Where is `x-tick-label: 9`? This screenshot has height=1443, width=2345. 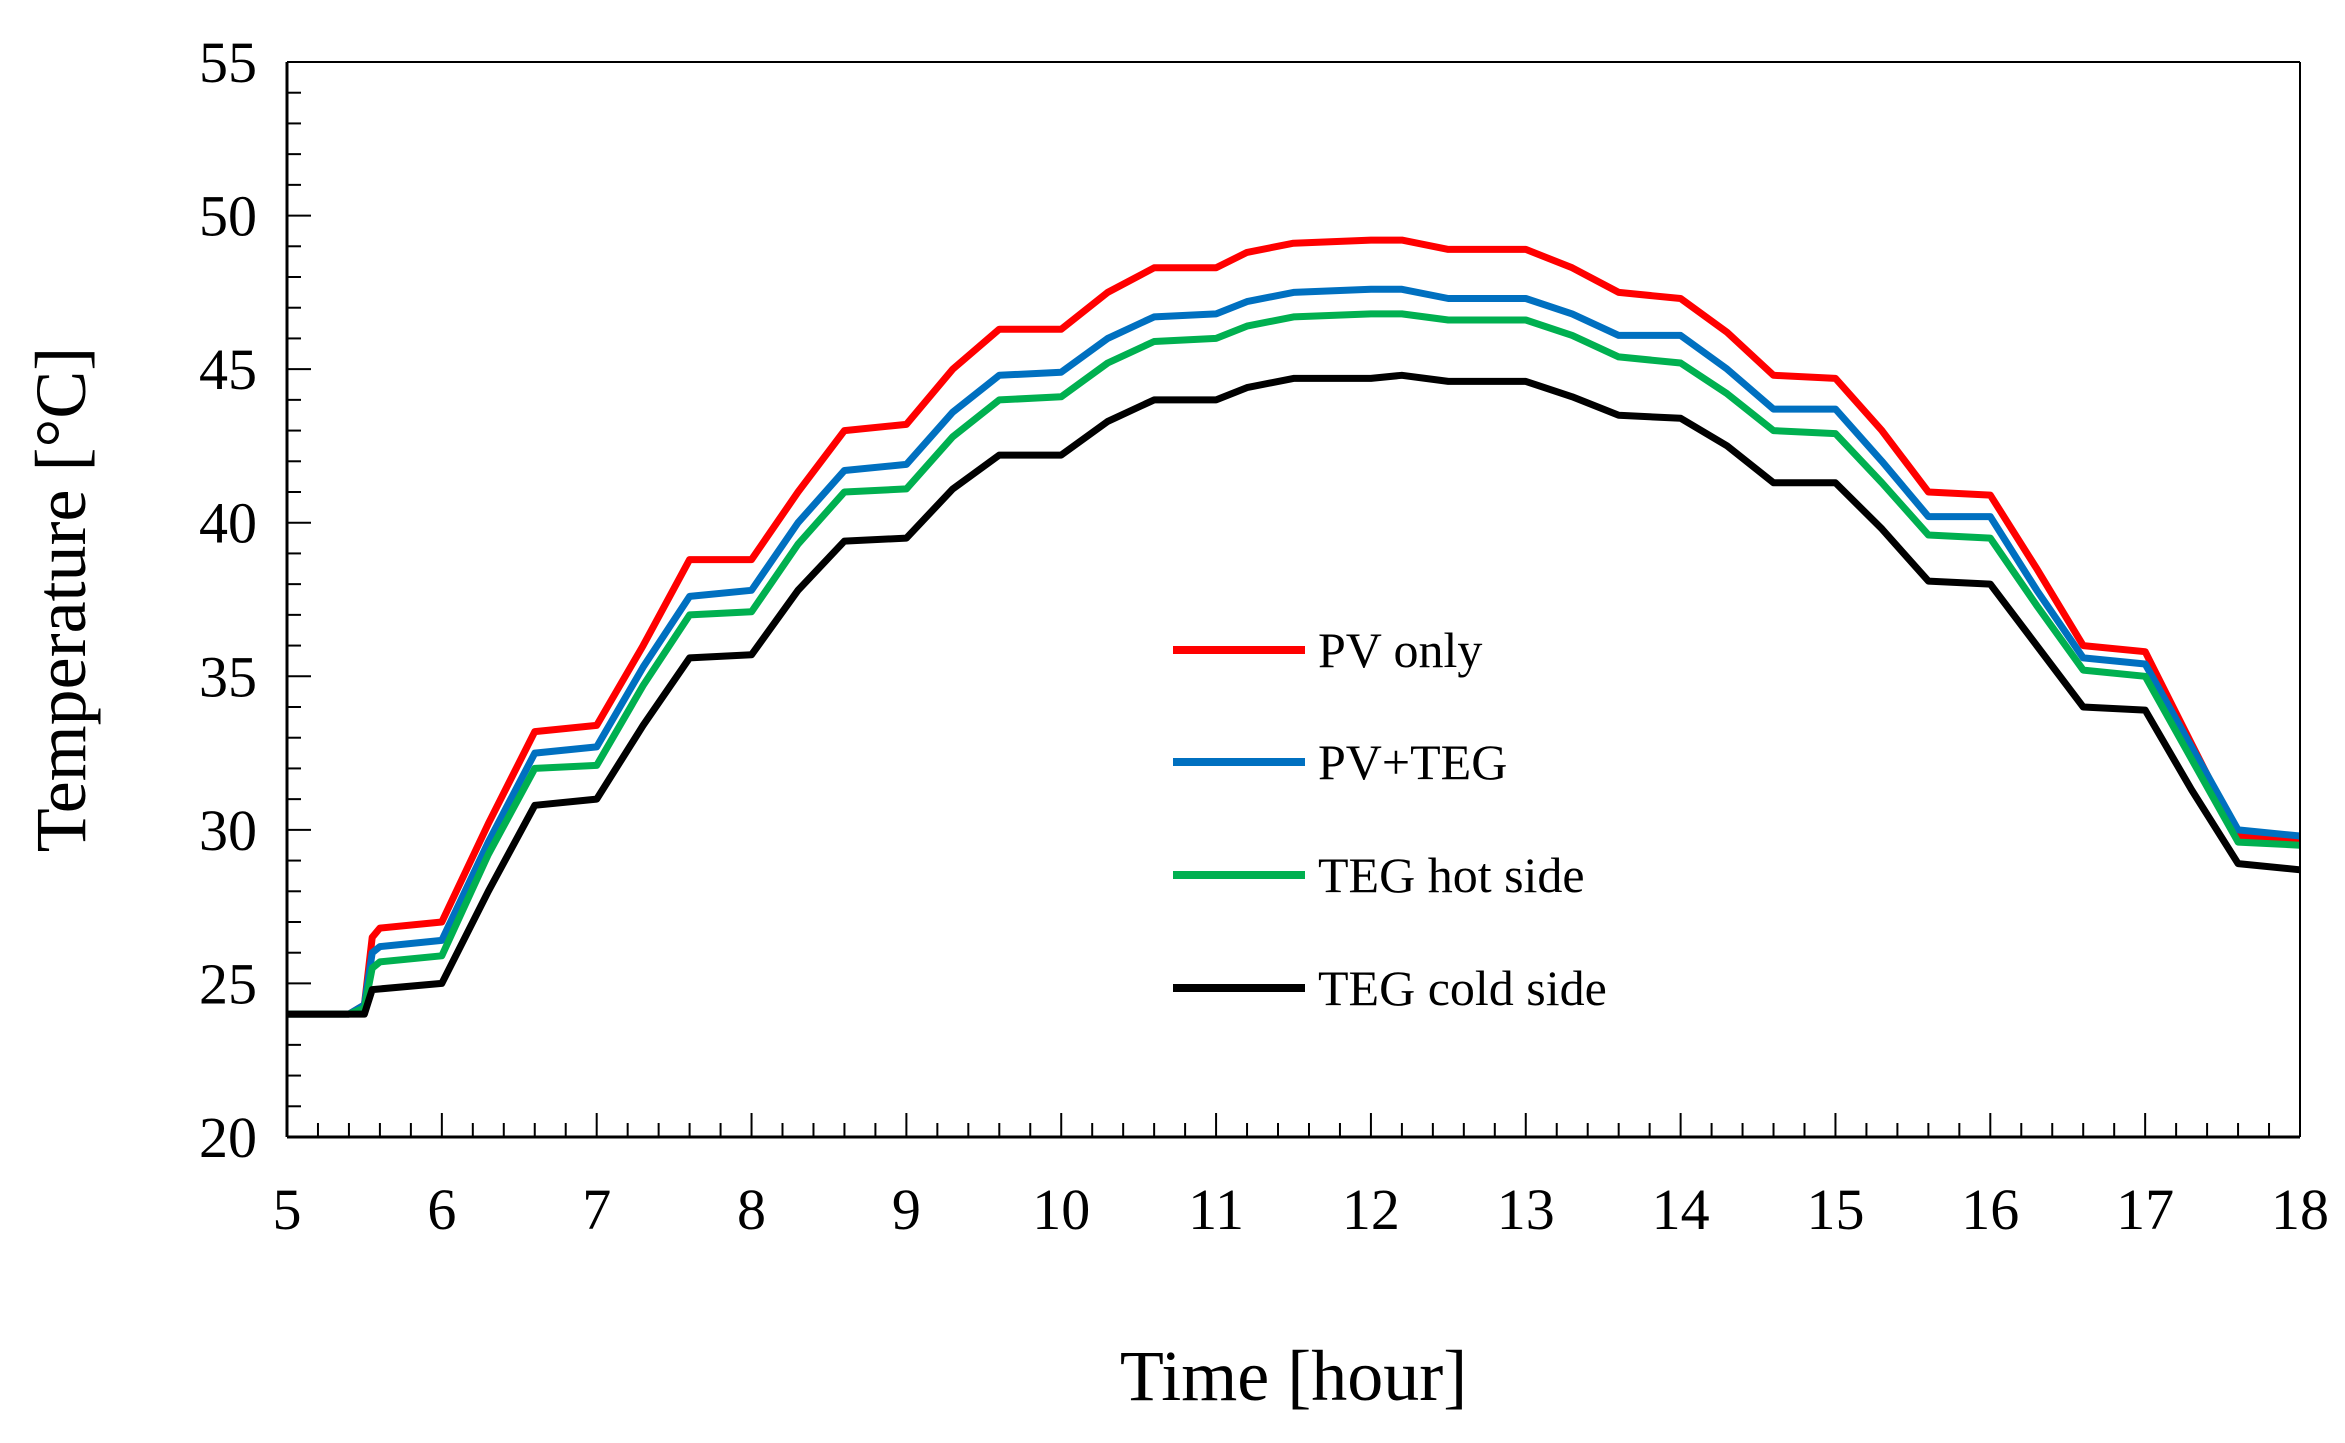
x-tick-label: 9 is located at coordinates (906, 1209).